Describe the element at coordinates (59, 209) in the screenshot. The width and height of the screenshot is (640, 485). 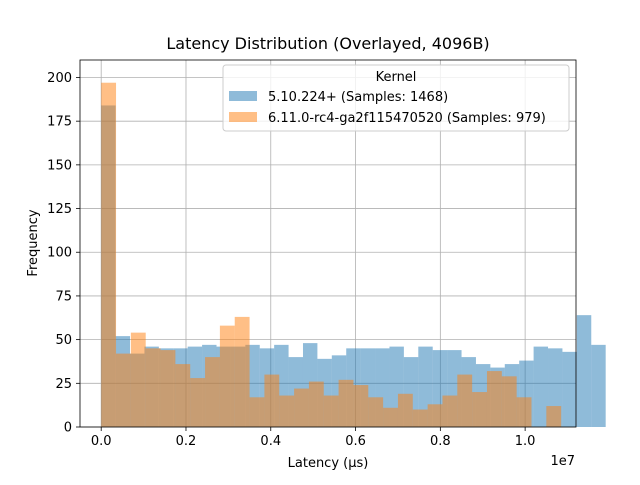
I see `y-tick-label: 125` at that location.